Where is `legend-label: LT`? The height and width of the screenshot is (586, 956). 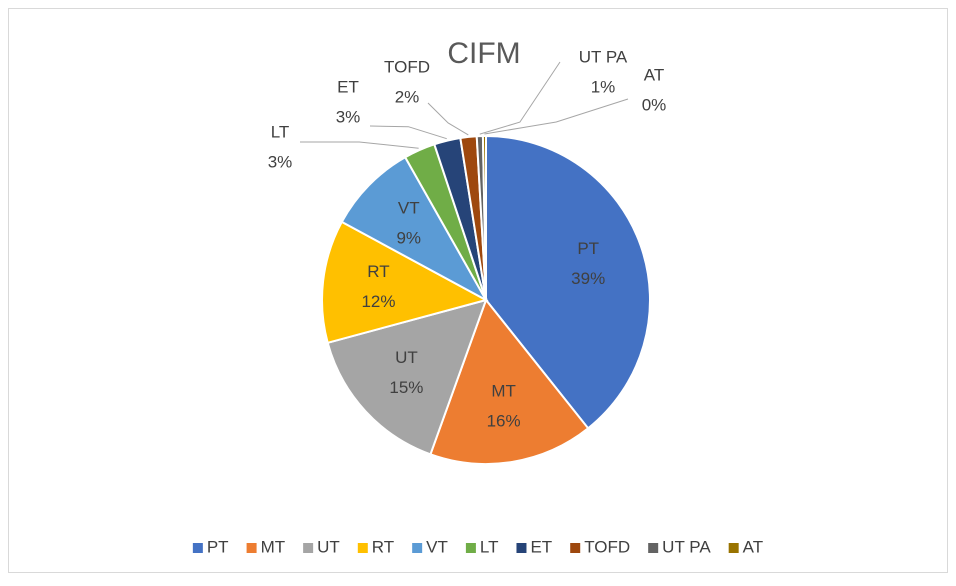
legend-label: LT is located at coordinates (489, 546).